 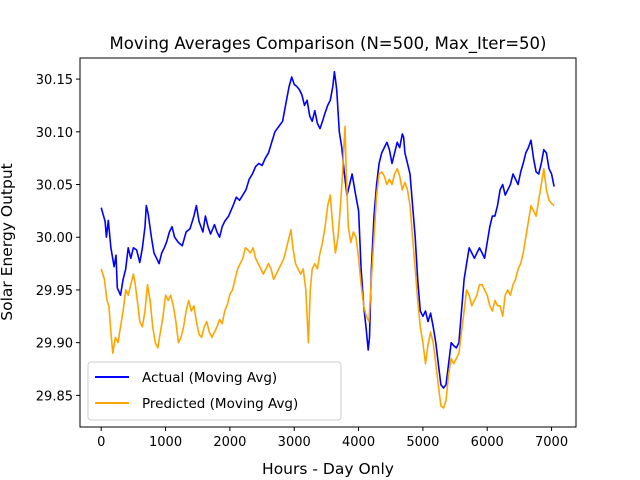 What do you see at coordinates (220, 404) in the screenshot?
I see `legend-label-predicted: Predicted (Moving Avg)` at bounding box center [220, 404].